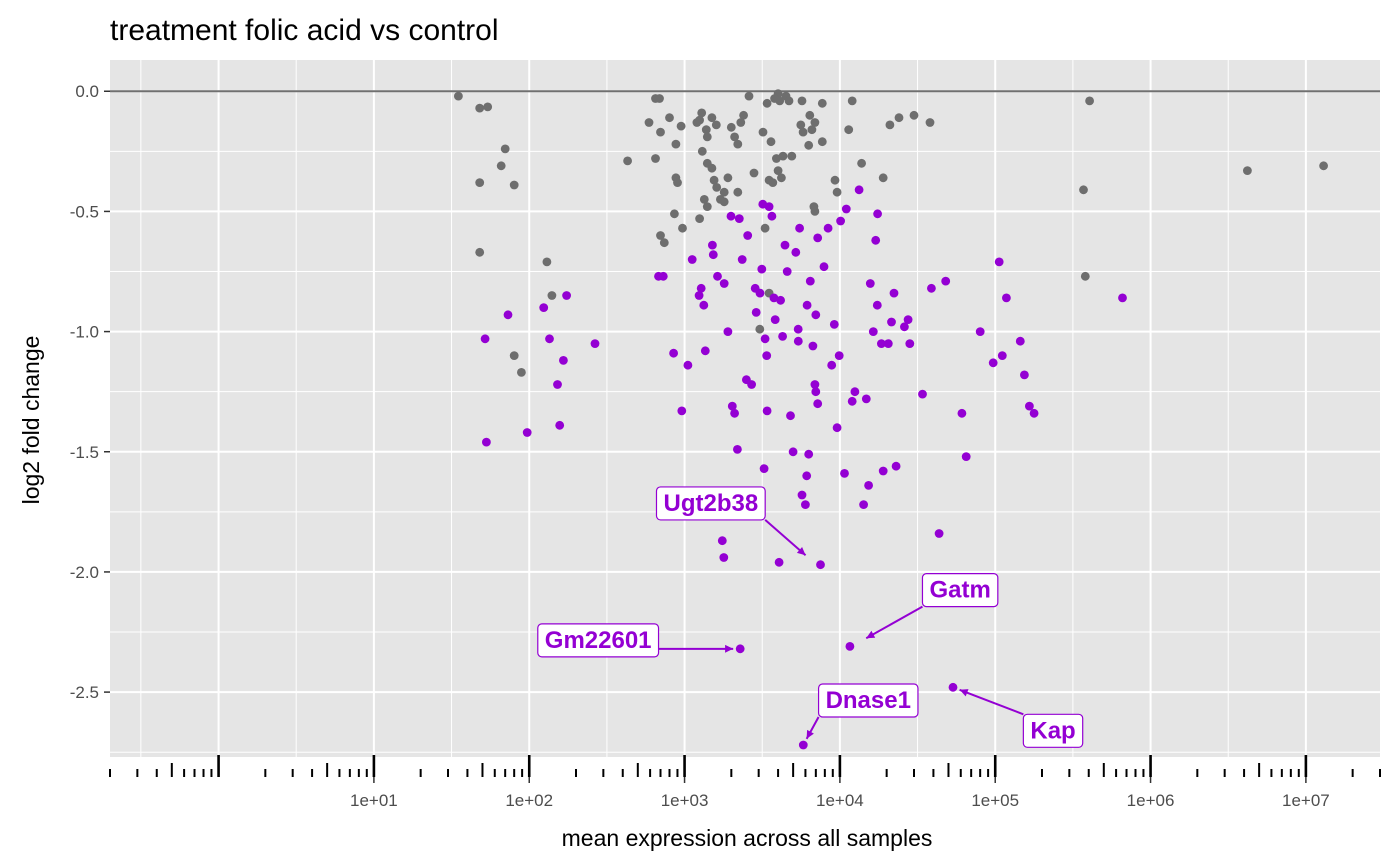 This screenshot has width=1400, height=866. Describe the element at coordinates (871, 634) in the screenshot. I see `annotation-arrowhead` at that location.